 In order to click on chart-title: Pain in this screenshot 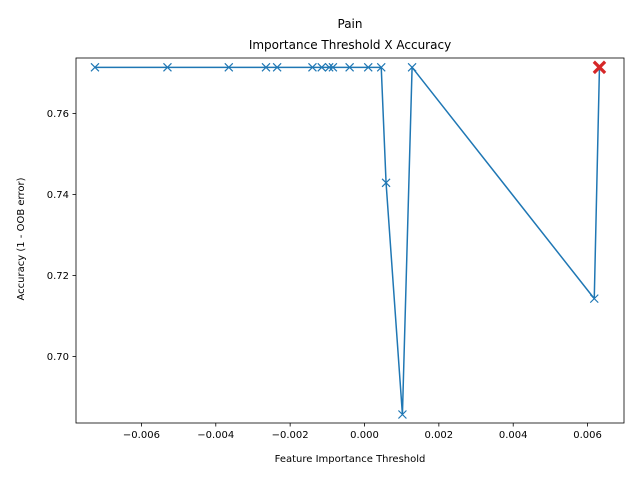, I will do `click(350, 24)`.